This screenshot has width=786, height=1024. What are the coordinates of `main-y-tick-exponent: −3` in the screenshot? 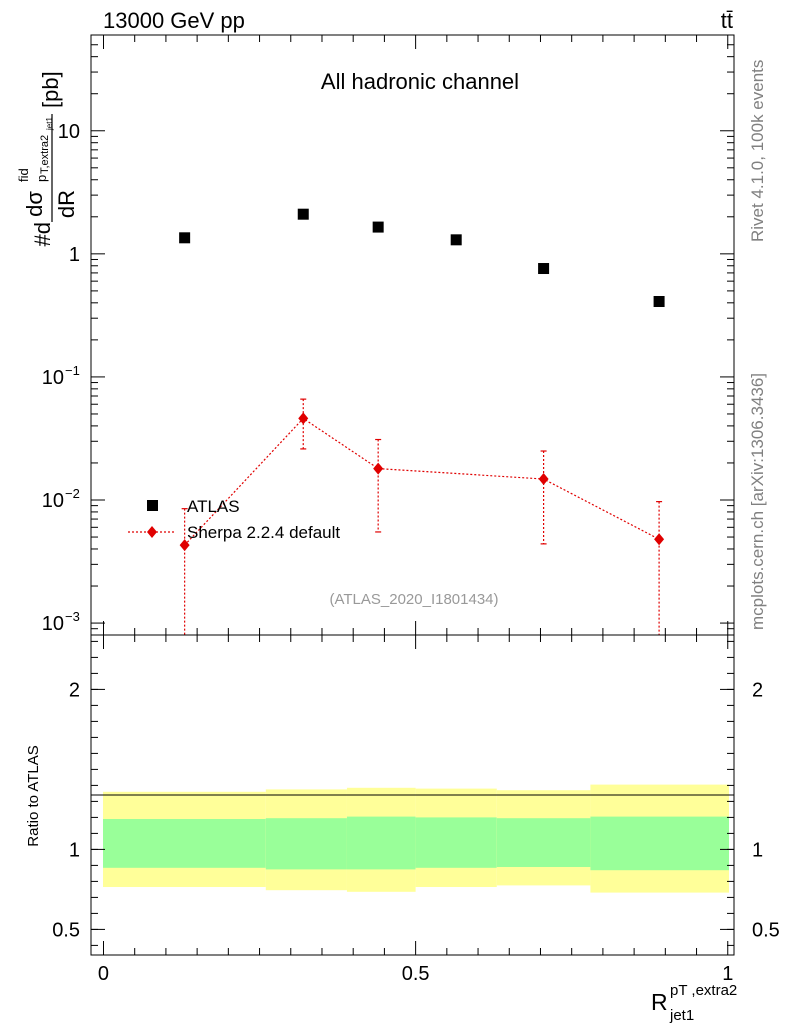 It's located at (72, 616).